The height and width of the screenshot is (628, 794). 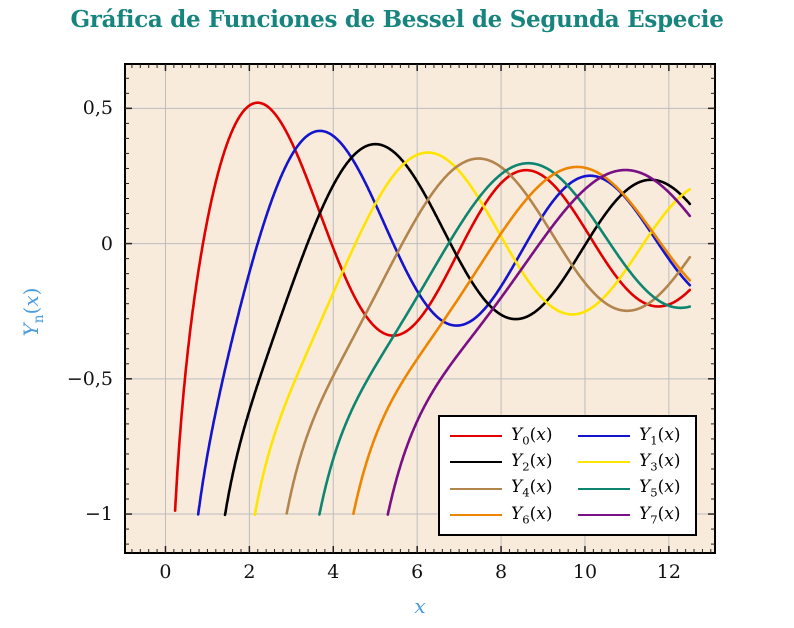 What do you see at coordinates (476, 514) in the screenshot?
I see `legend-swatch-Y6(x)` at bounding box center [476, 514].